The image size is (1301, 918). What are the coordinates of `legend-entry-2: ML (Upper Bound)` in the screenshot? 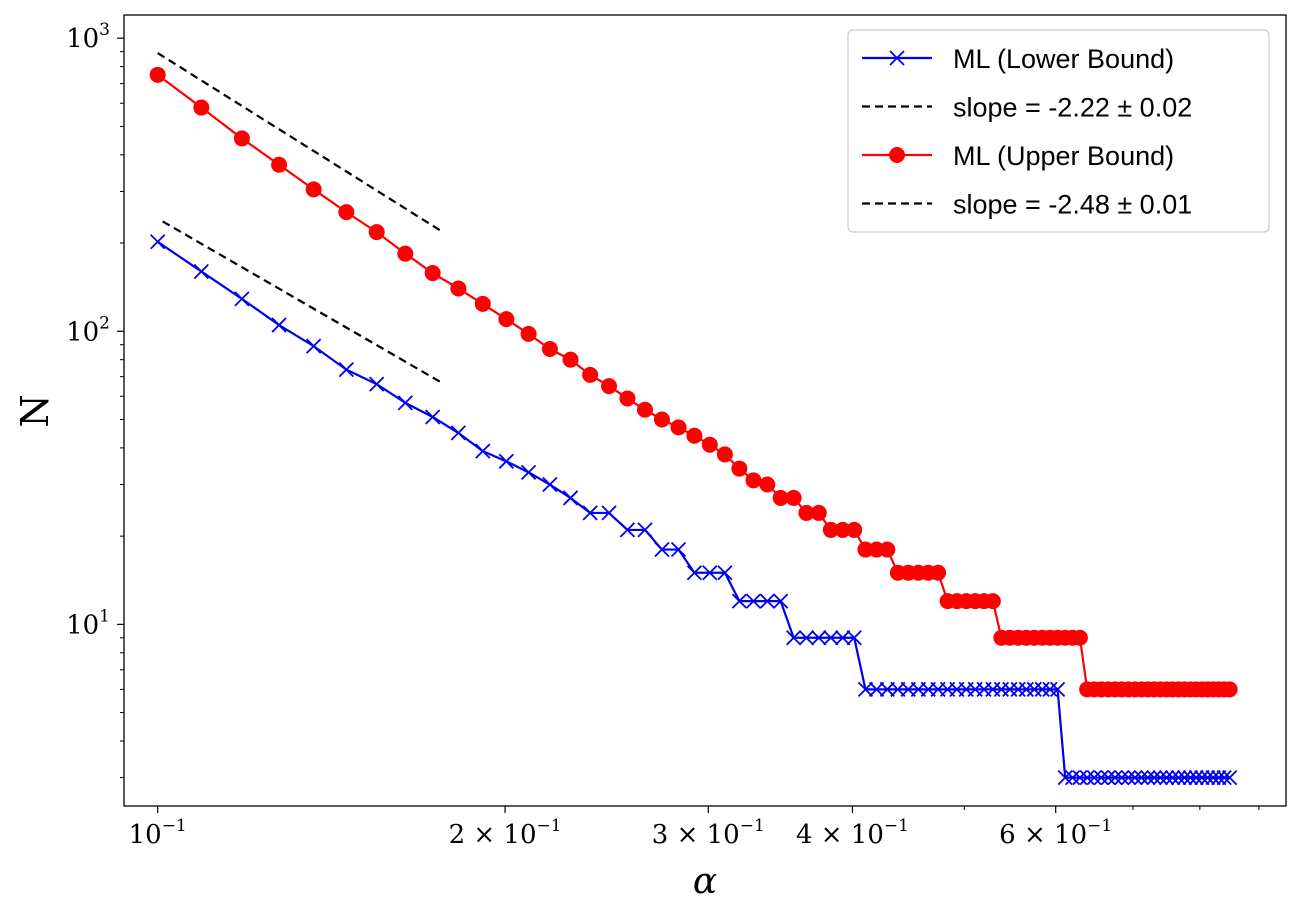 It's located at (1018, 156).